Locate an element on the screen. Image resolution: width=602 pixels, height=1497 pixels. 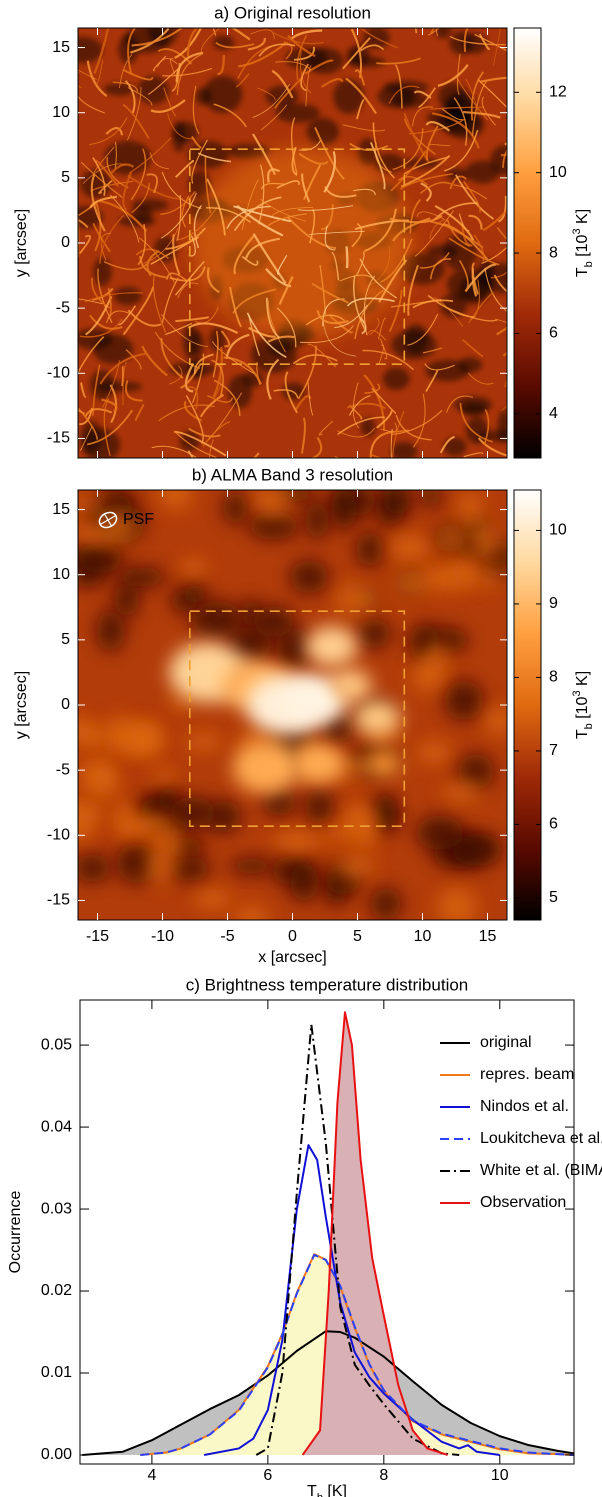
label-part: T is located at coordinates (582, 272).